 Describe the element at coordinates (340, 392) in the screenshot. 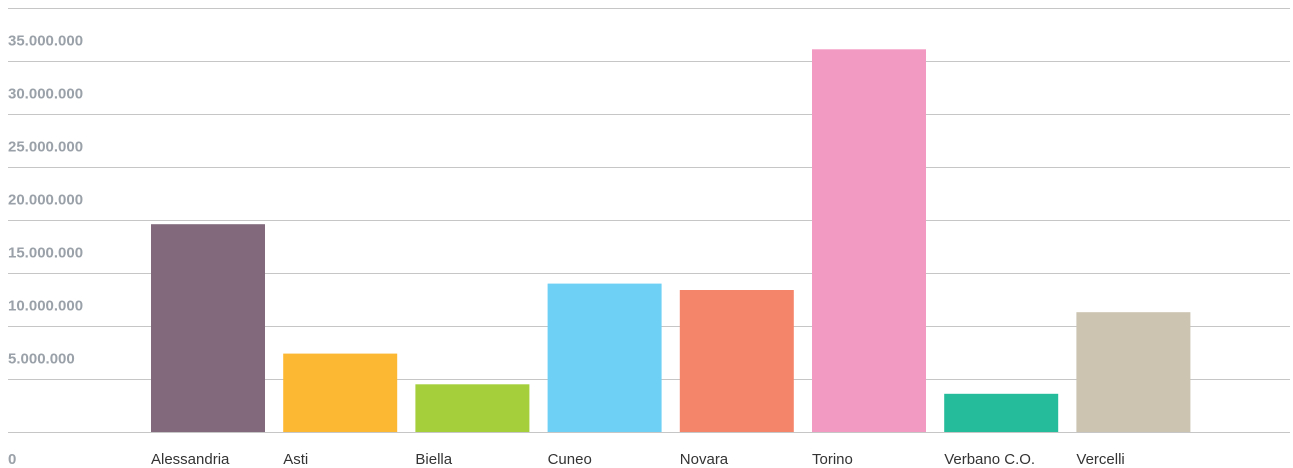

I see `bar-asti` at that location.